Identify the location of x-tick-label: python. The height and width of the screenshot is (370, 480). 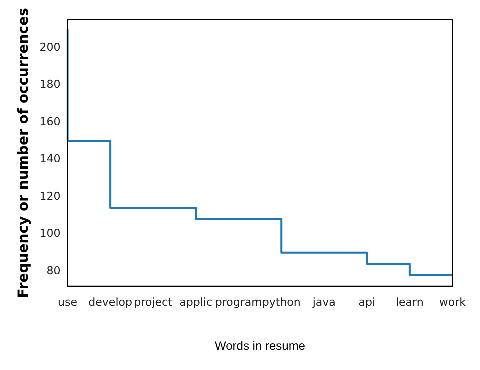
(281, 302).